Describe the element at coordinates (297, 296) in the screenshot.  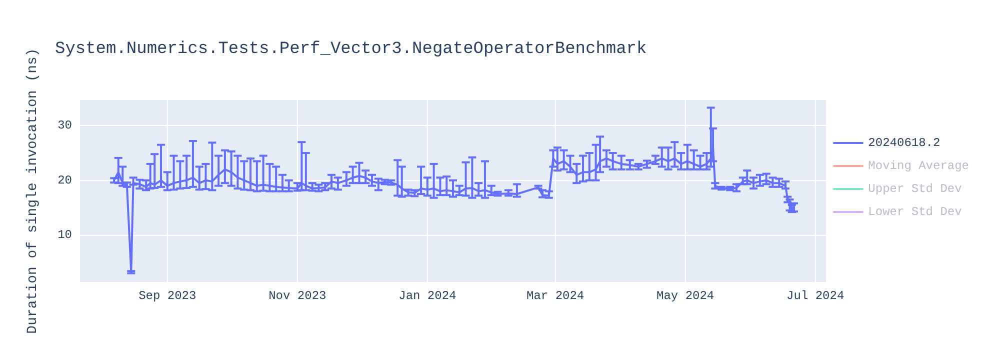
I see `x-tick-label: Nov 2023` at that location.